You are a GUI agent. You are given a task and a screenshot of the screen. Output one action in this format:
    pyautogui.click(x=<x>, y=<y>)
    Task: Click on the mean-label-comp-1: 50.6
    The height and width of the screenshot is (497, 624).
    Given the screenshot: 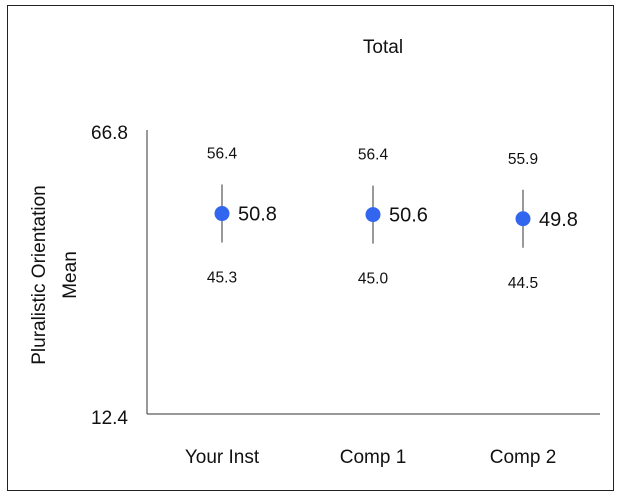 What is the action you would take?
    pyautogui.click(x=408, y=216)
    